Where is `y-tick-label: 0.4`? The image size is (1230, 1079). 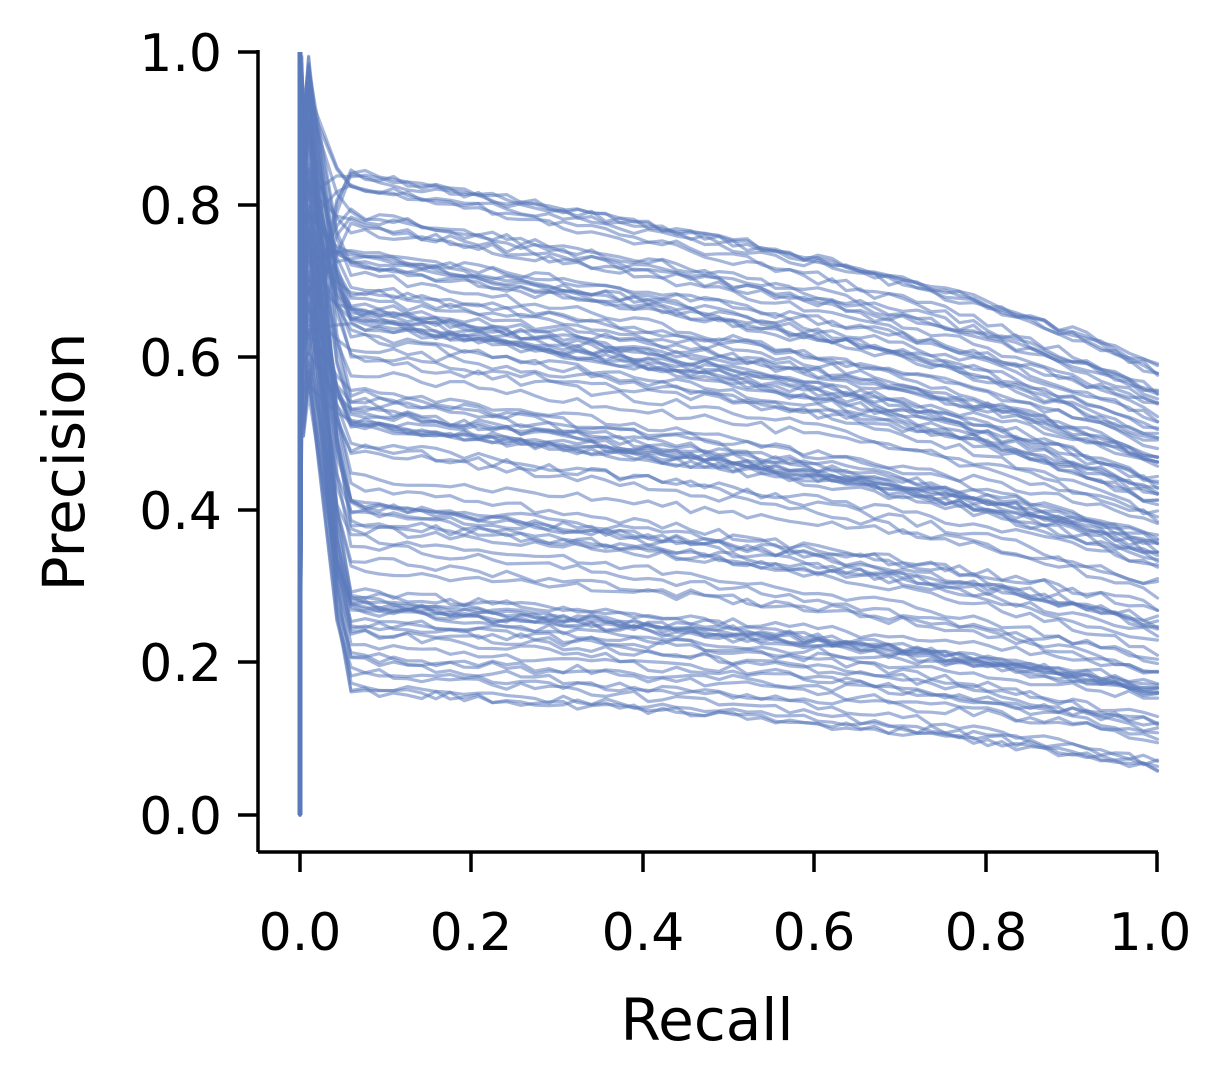
y-tick-label: 0.4 is located at coordinates (180, 512).